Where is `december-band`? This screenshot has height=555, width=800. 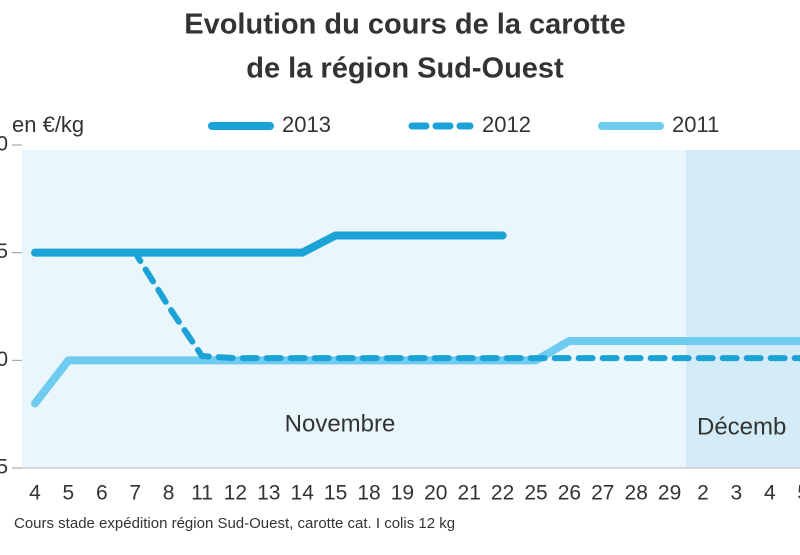
december-band is located at coordinates (743, 309).